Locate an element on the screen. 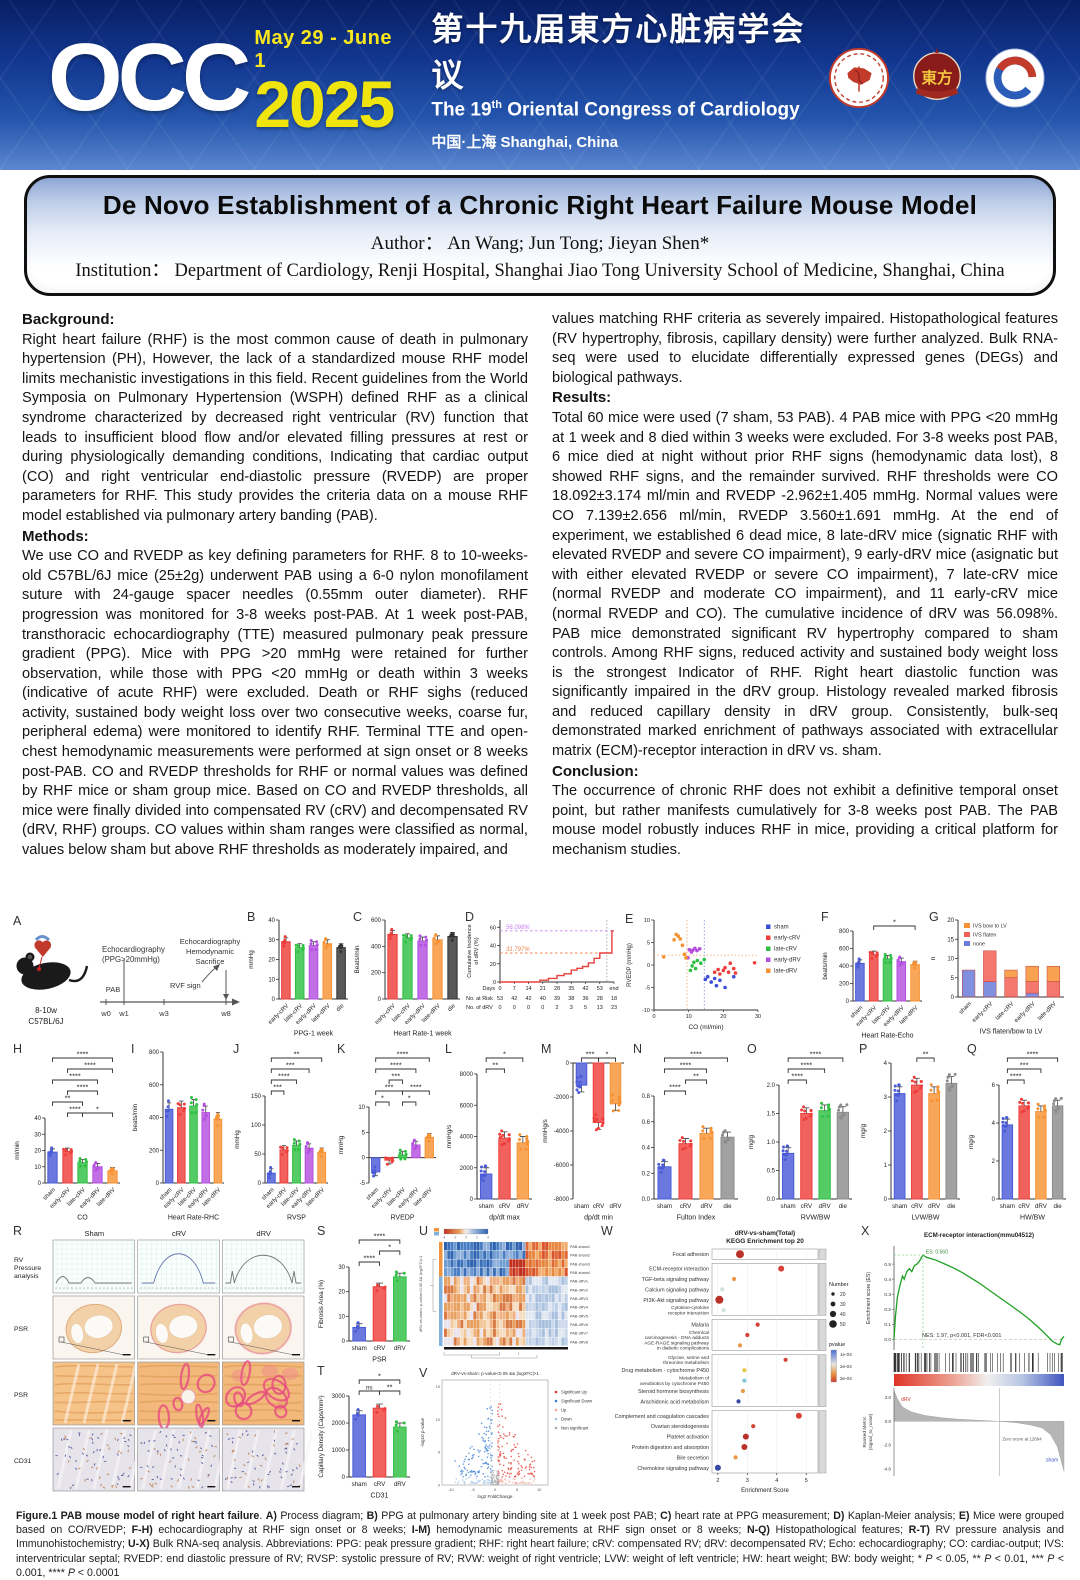  conference-location: 中国·上海 Shanghai, China is located at coordinates (525, 142).